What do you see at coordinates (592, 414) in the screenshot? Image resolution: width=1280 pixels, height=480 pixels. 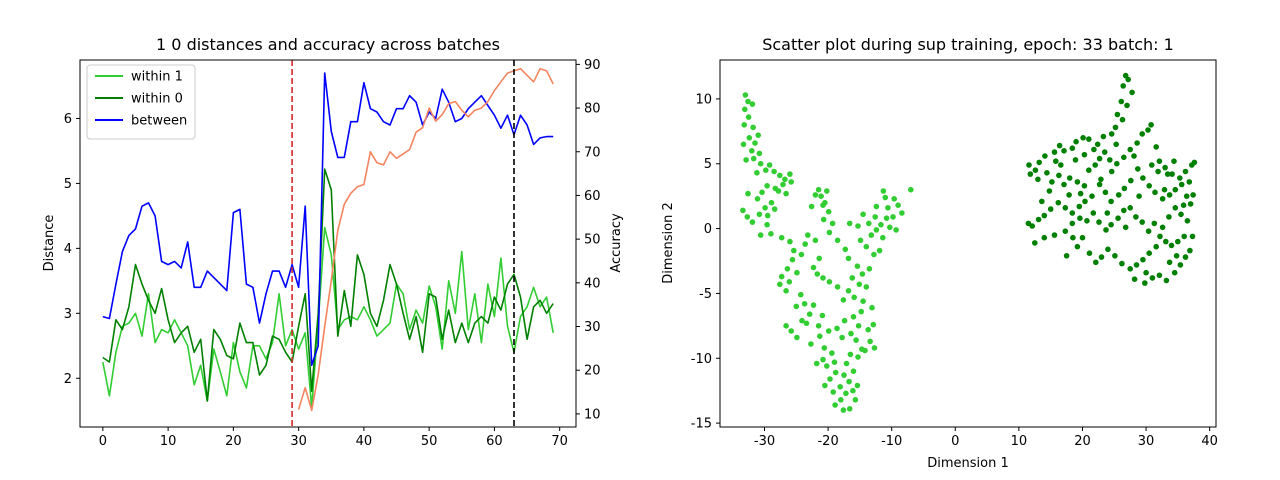 I see `y-right-tick-label: 10` at bounding box center [592, 414].